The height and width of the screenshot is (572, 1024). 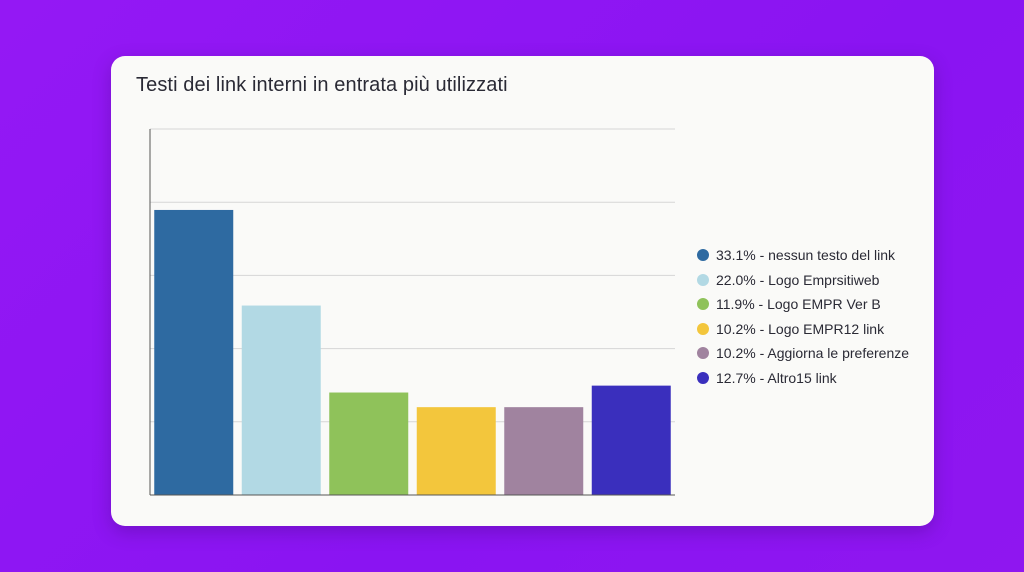 What do you see at coordinates (813, 353) in the screenshot?
I see `legend-label: 10.2% - Aggiorna le preferenze` at bounding box center [813, 353].